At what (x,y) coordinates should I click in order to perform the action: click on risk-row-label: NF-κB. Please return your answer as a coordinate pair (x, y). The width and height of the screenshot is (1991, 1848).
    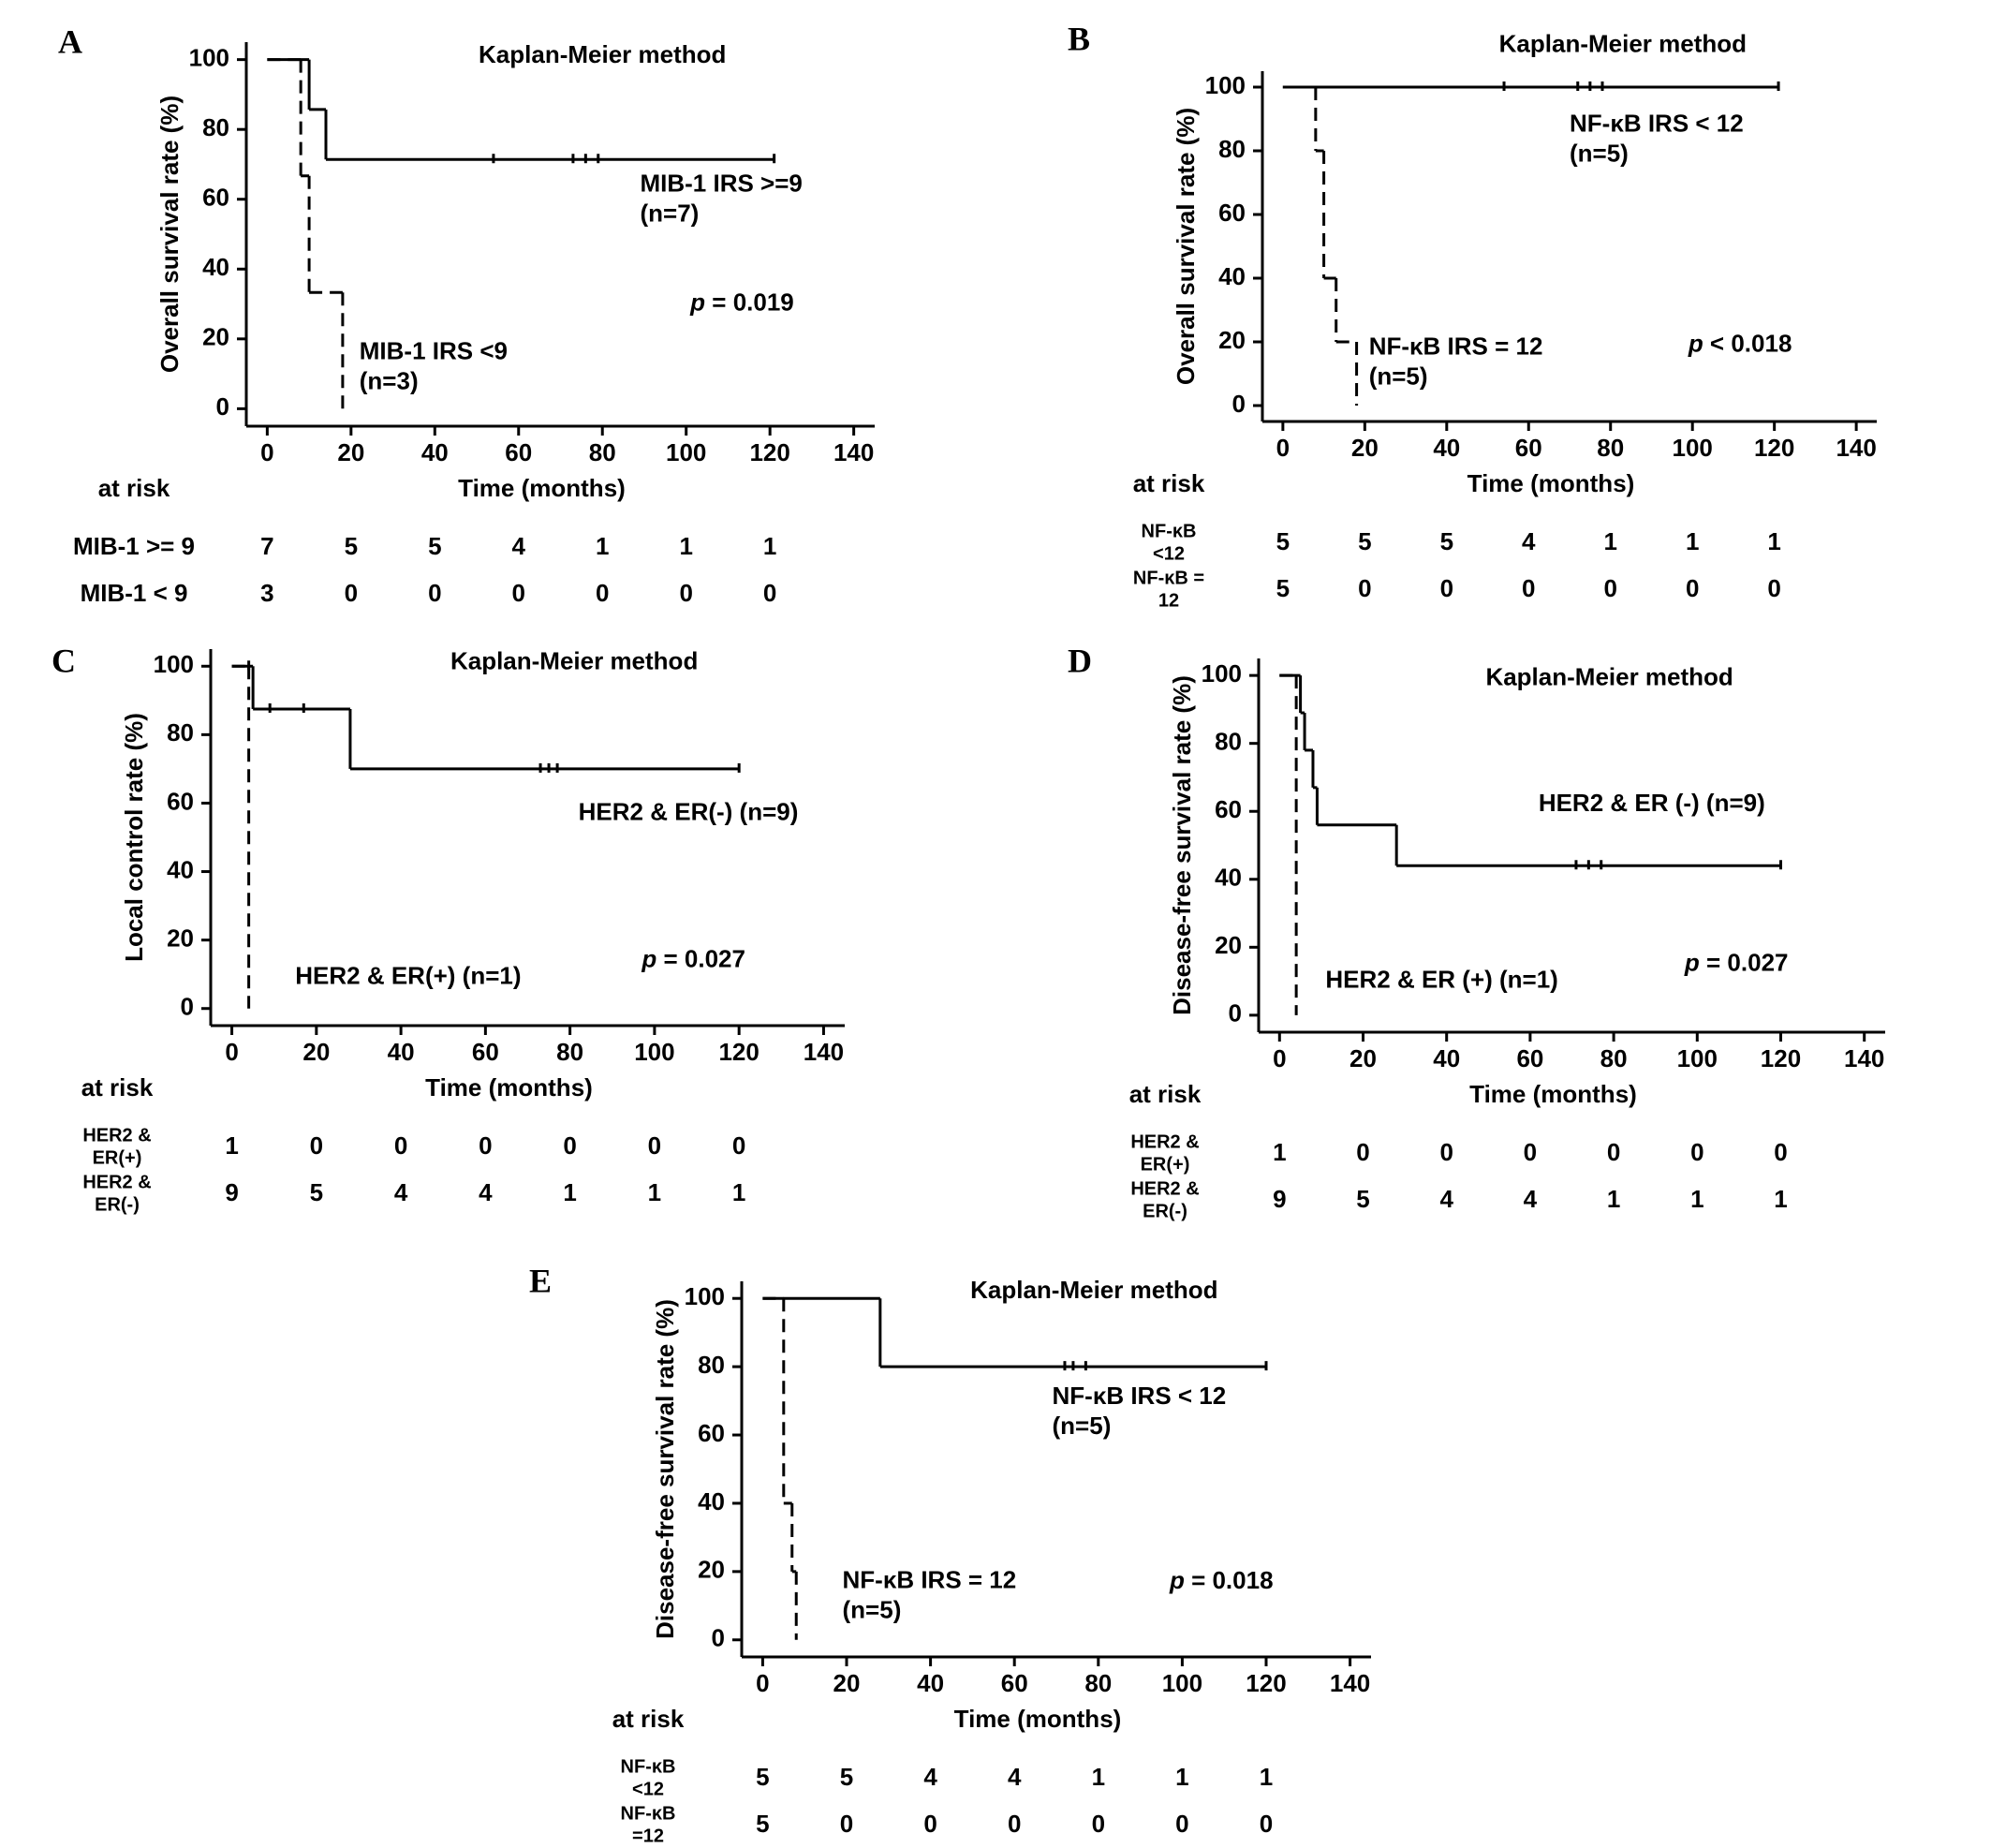
    Looking at the image, I should click on (648, 1767).